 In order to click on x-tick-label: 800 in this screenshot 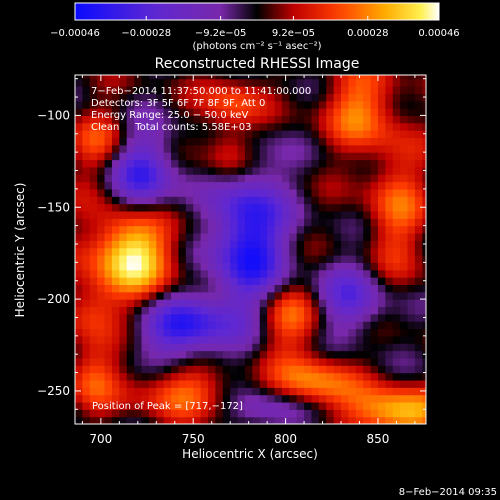, I will do `click(285, 439)`.